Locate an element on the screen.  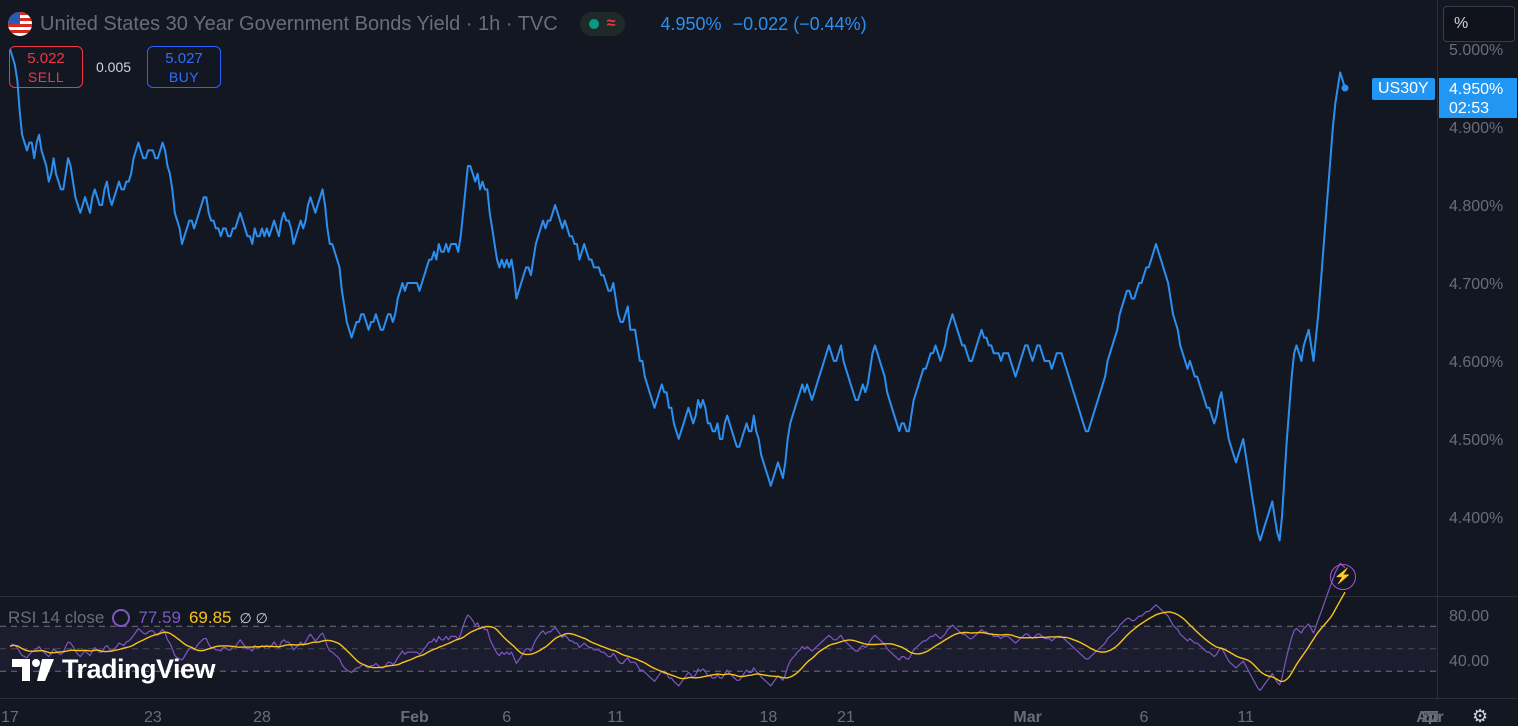
time-tick-label: 7 is located at coordinates (1430, 716).